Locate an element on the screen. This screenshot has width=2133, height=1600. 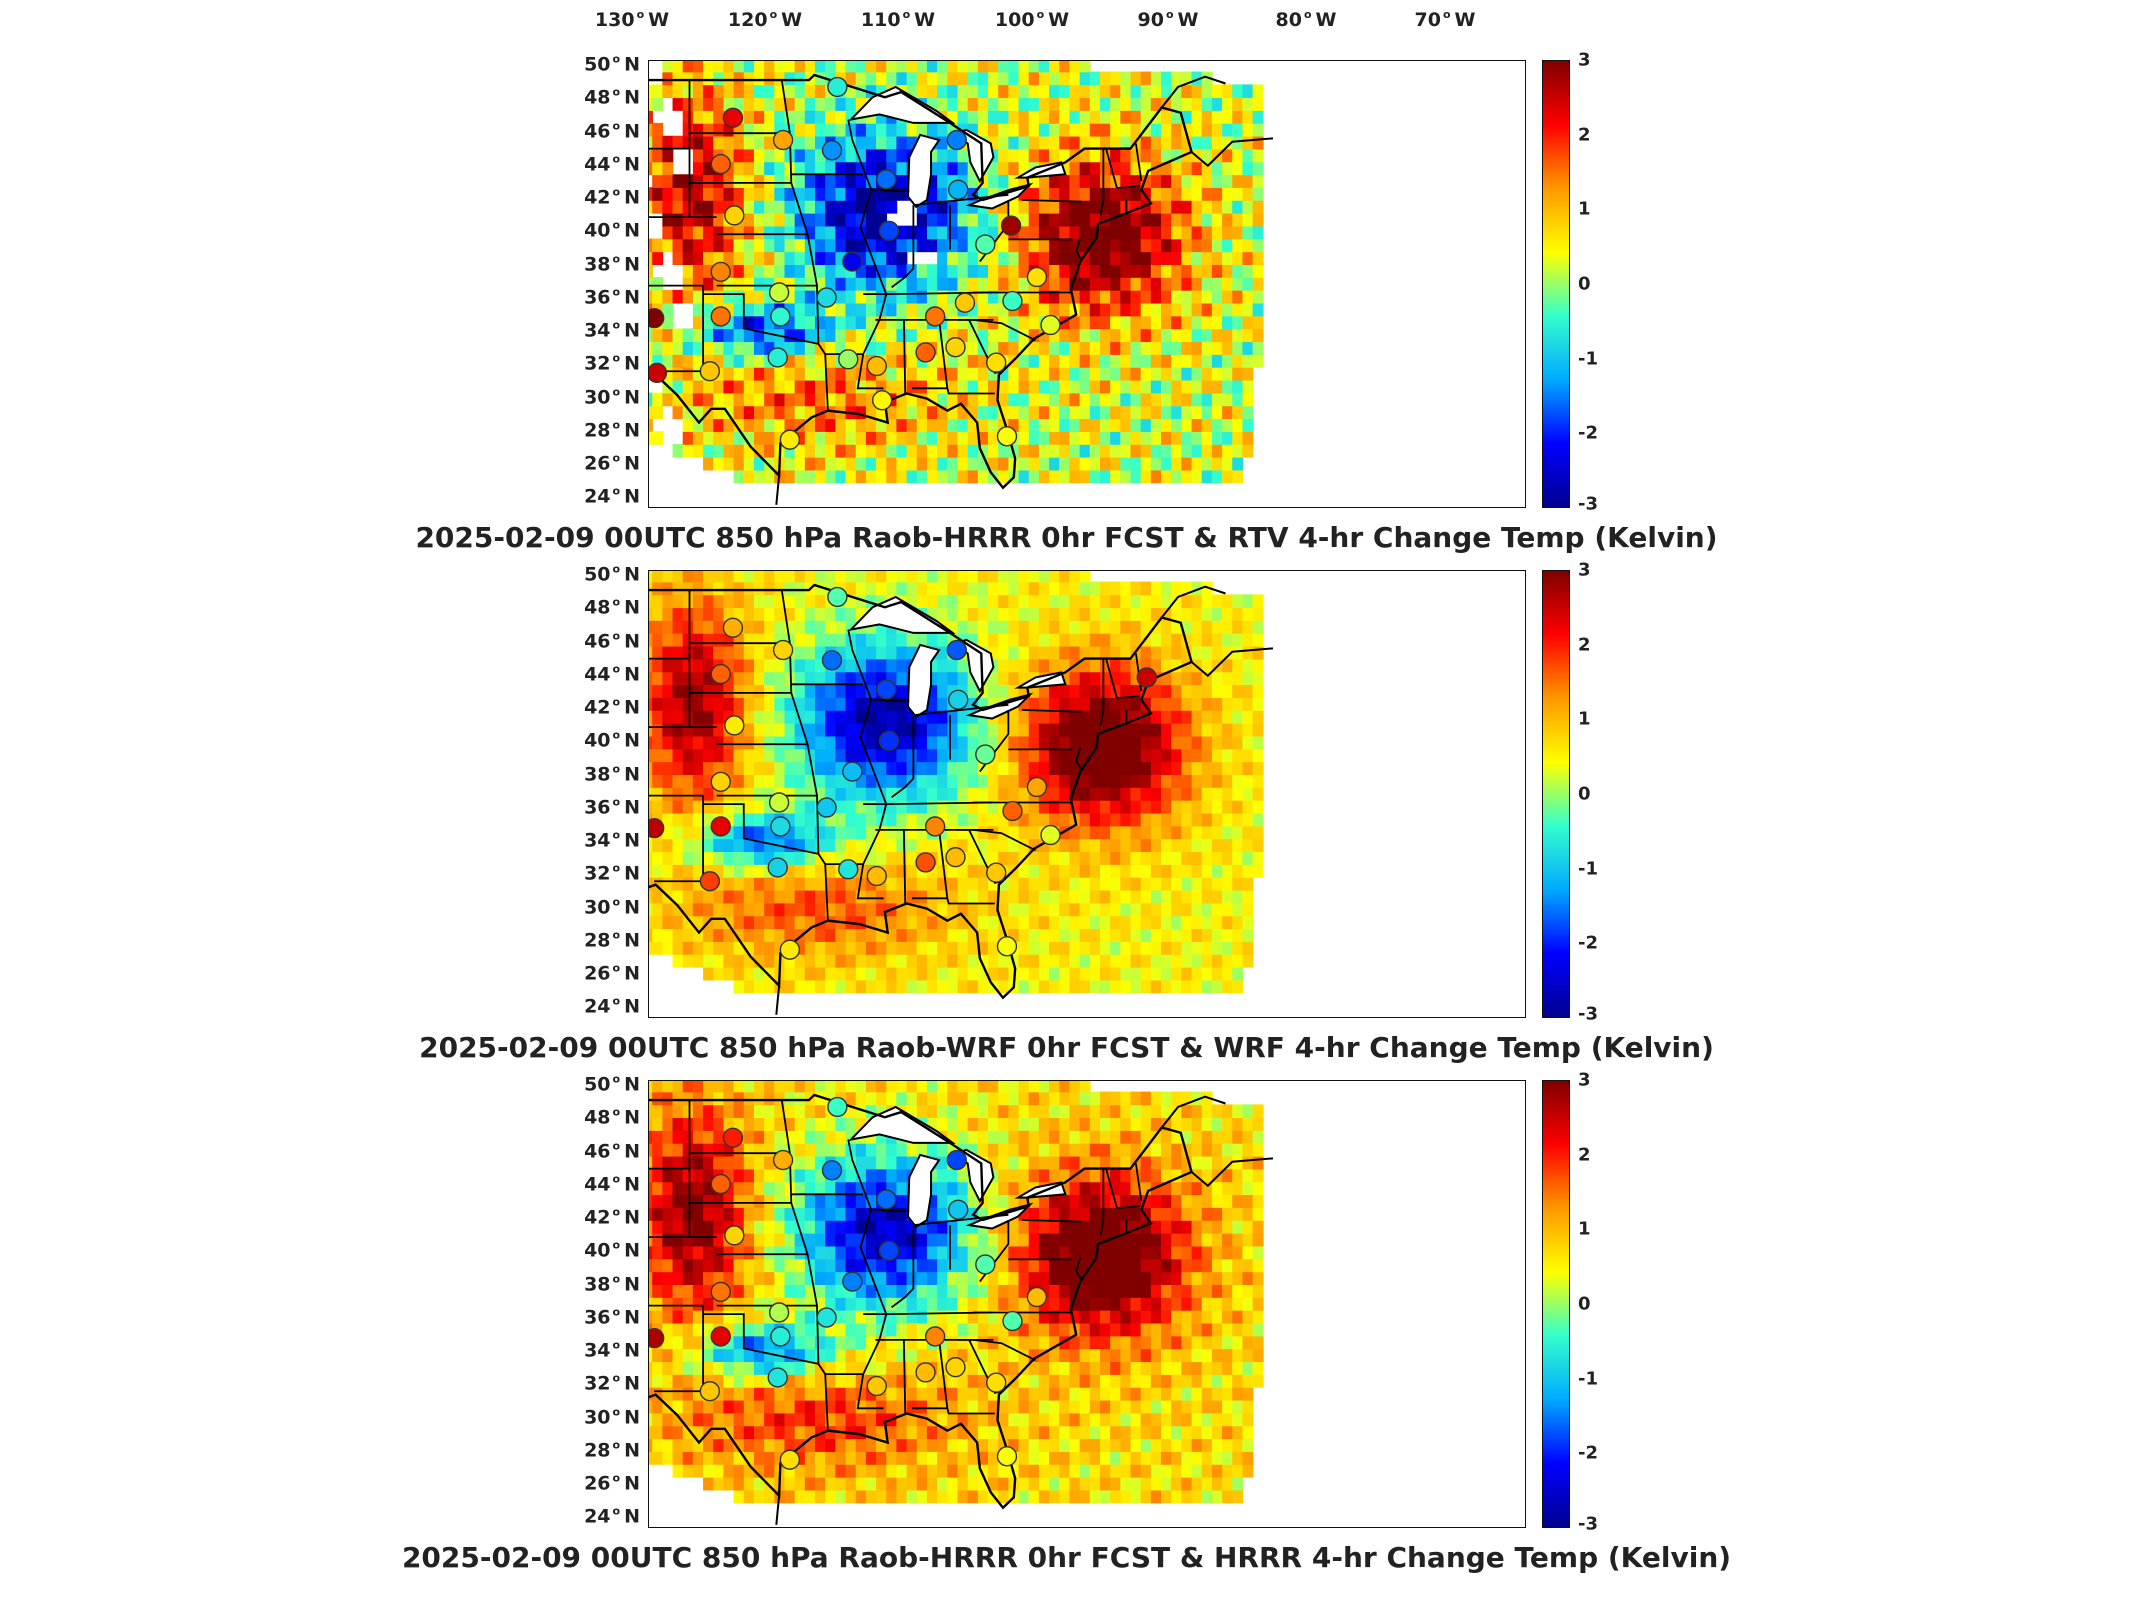
lat-tick-value: 50 is located at coordinates (597, 64).